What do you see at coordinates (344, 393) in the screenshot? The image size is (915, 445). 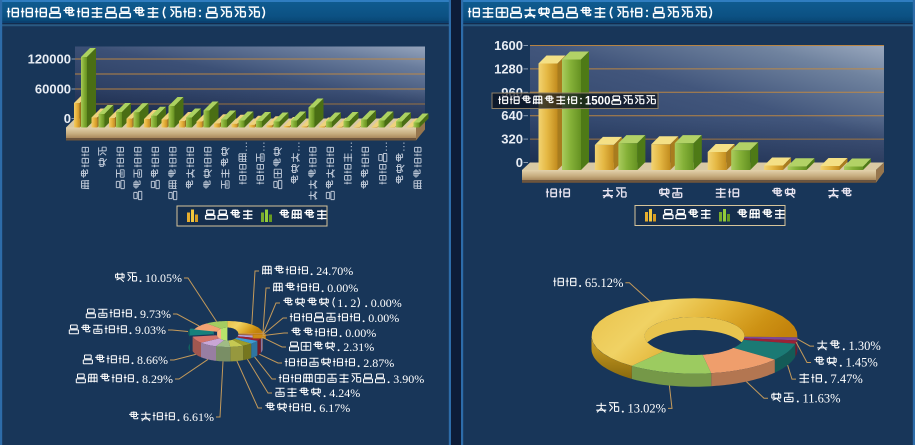 I see `svg-text: 4.24%` at bounding box center [344, 393].